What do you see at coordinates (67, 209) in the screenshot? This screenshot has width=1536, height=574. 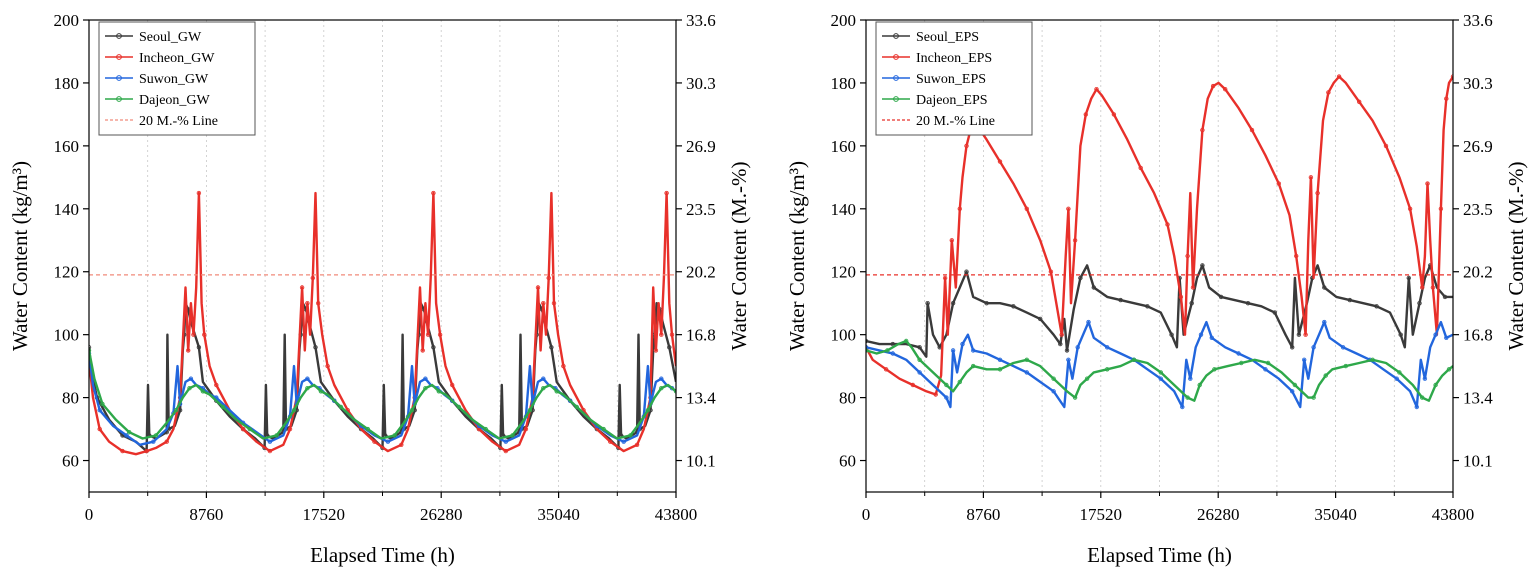 I see `y-tick-label-left: 140` at bounding box center [67, 209].